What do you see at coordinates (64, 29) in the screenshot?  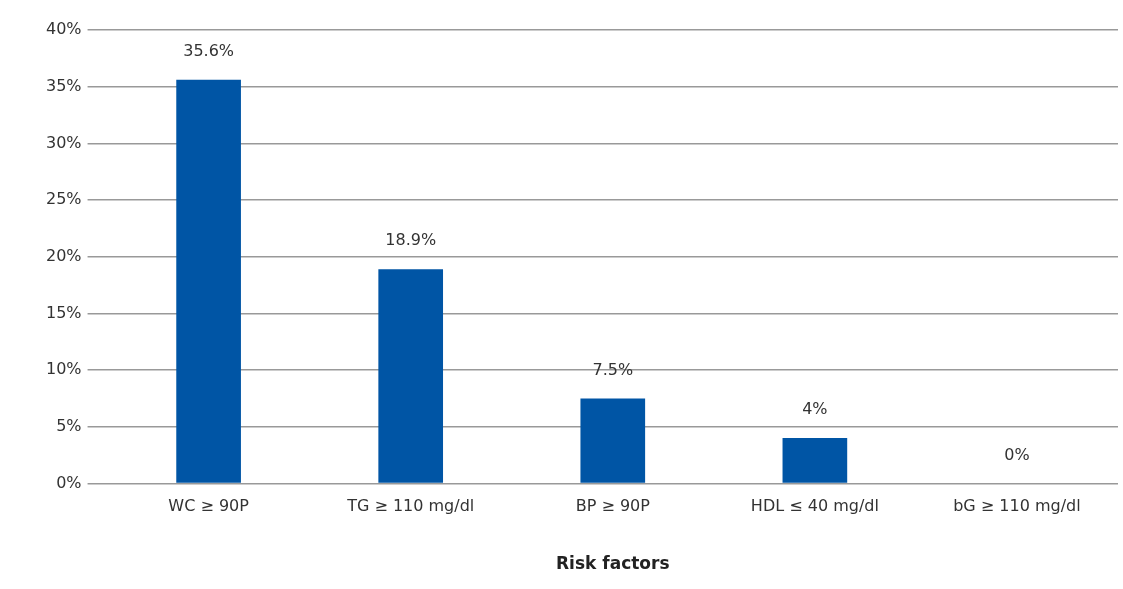 I see `y-tick-label: 40%` at bounding box center [64, 29].